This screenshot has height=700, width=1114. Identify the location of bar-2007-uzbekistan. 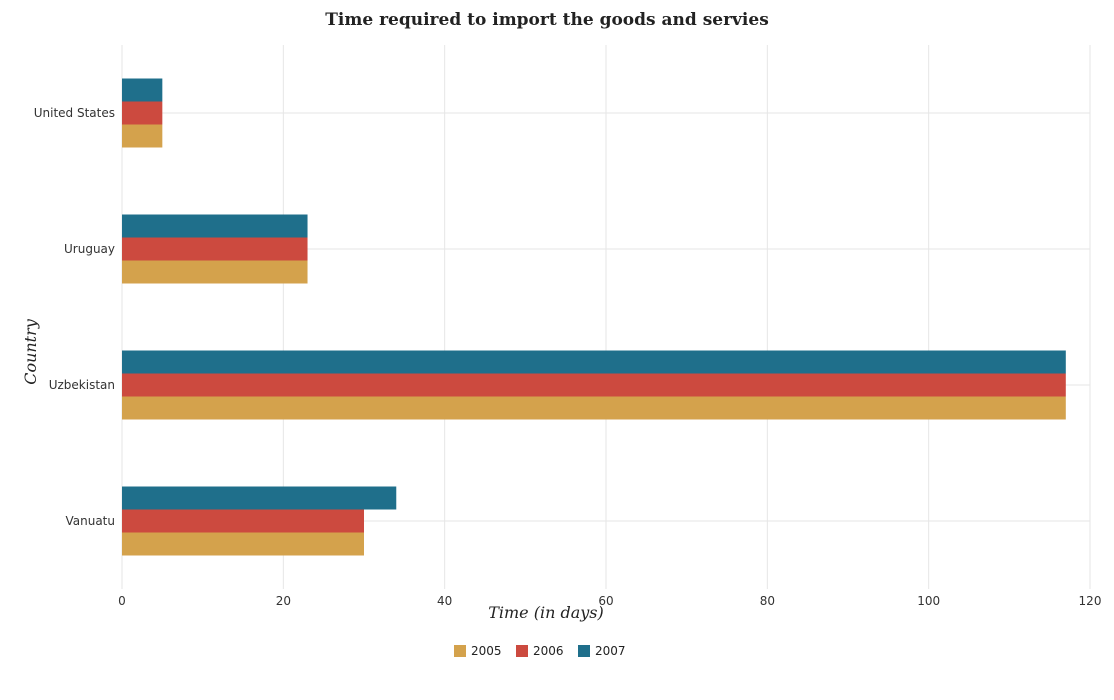
(594, 362).